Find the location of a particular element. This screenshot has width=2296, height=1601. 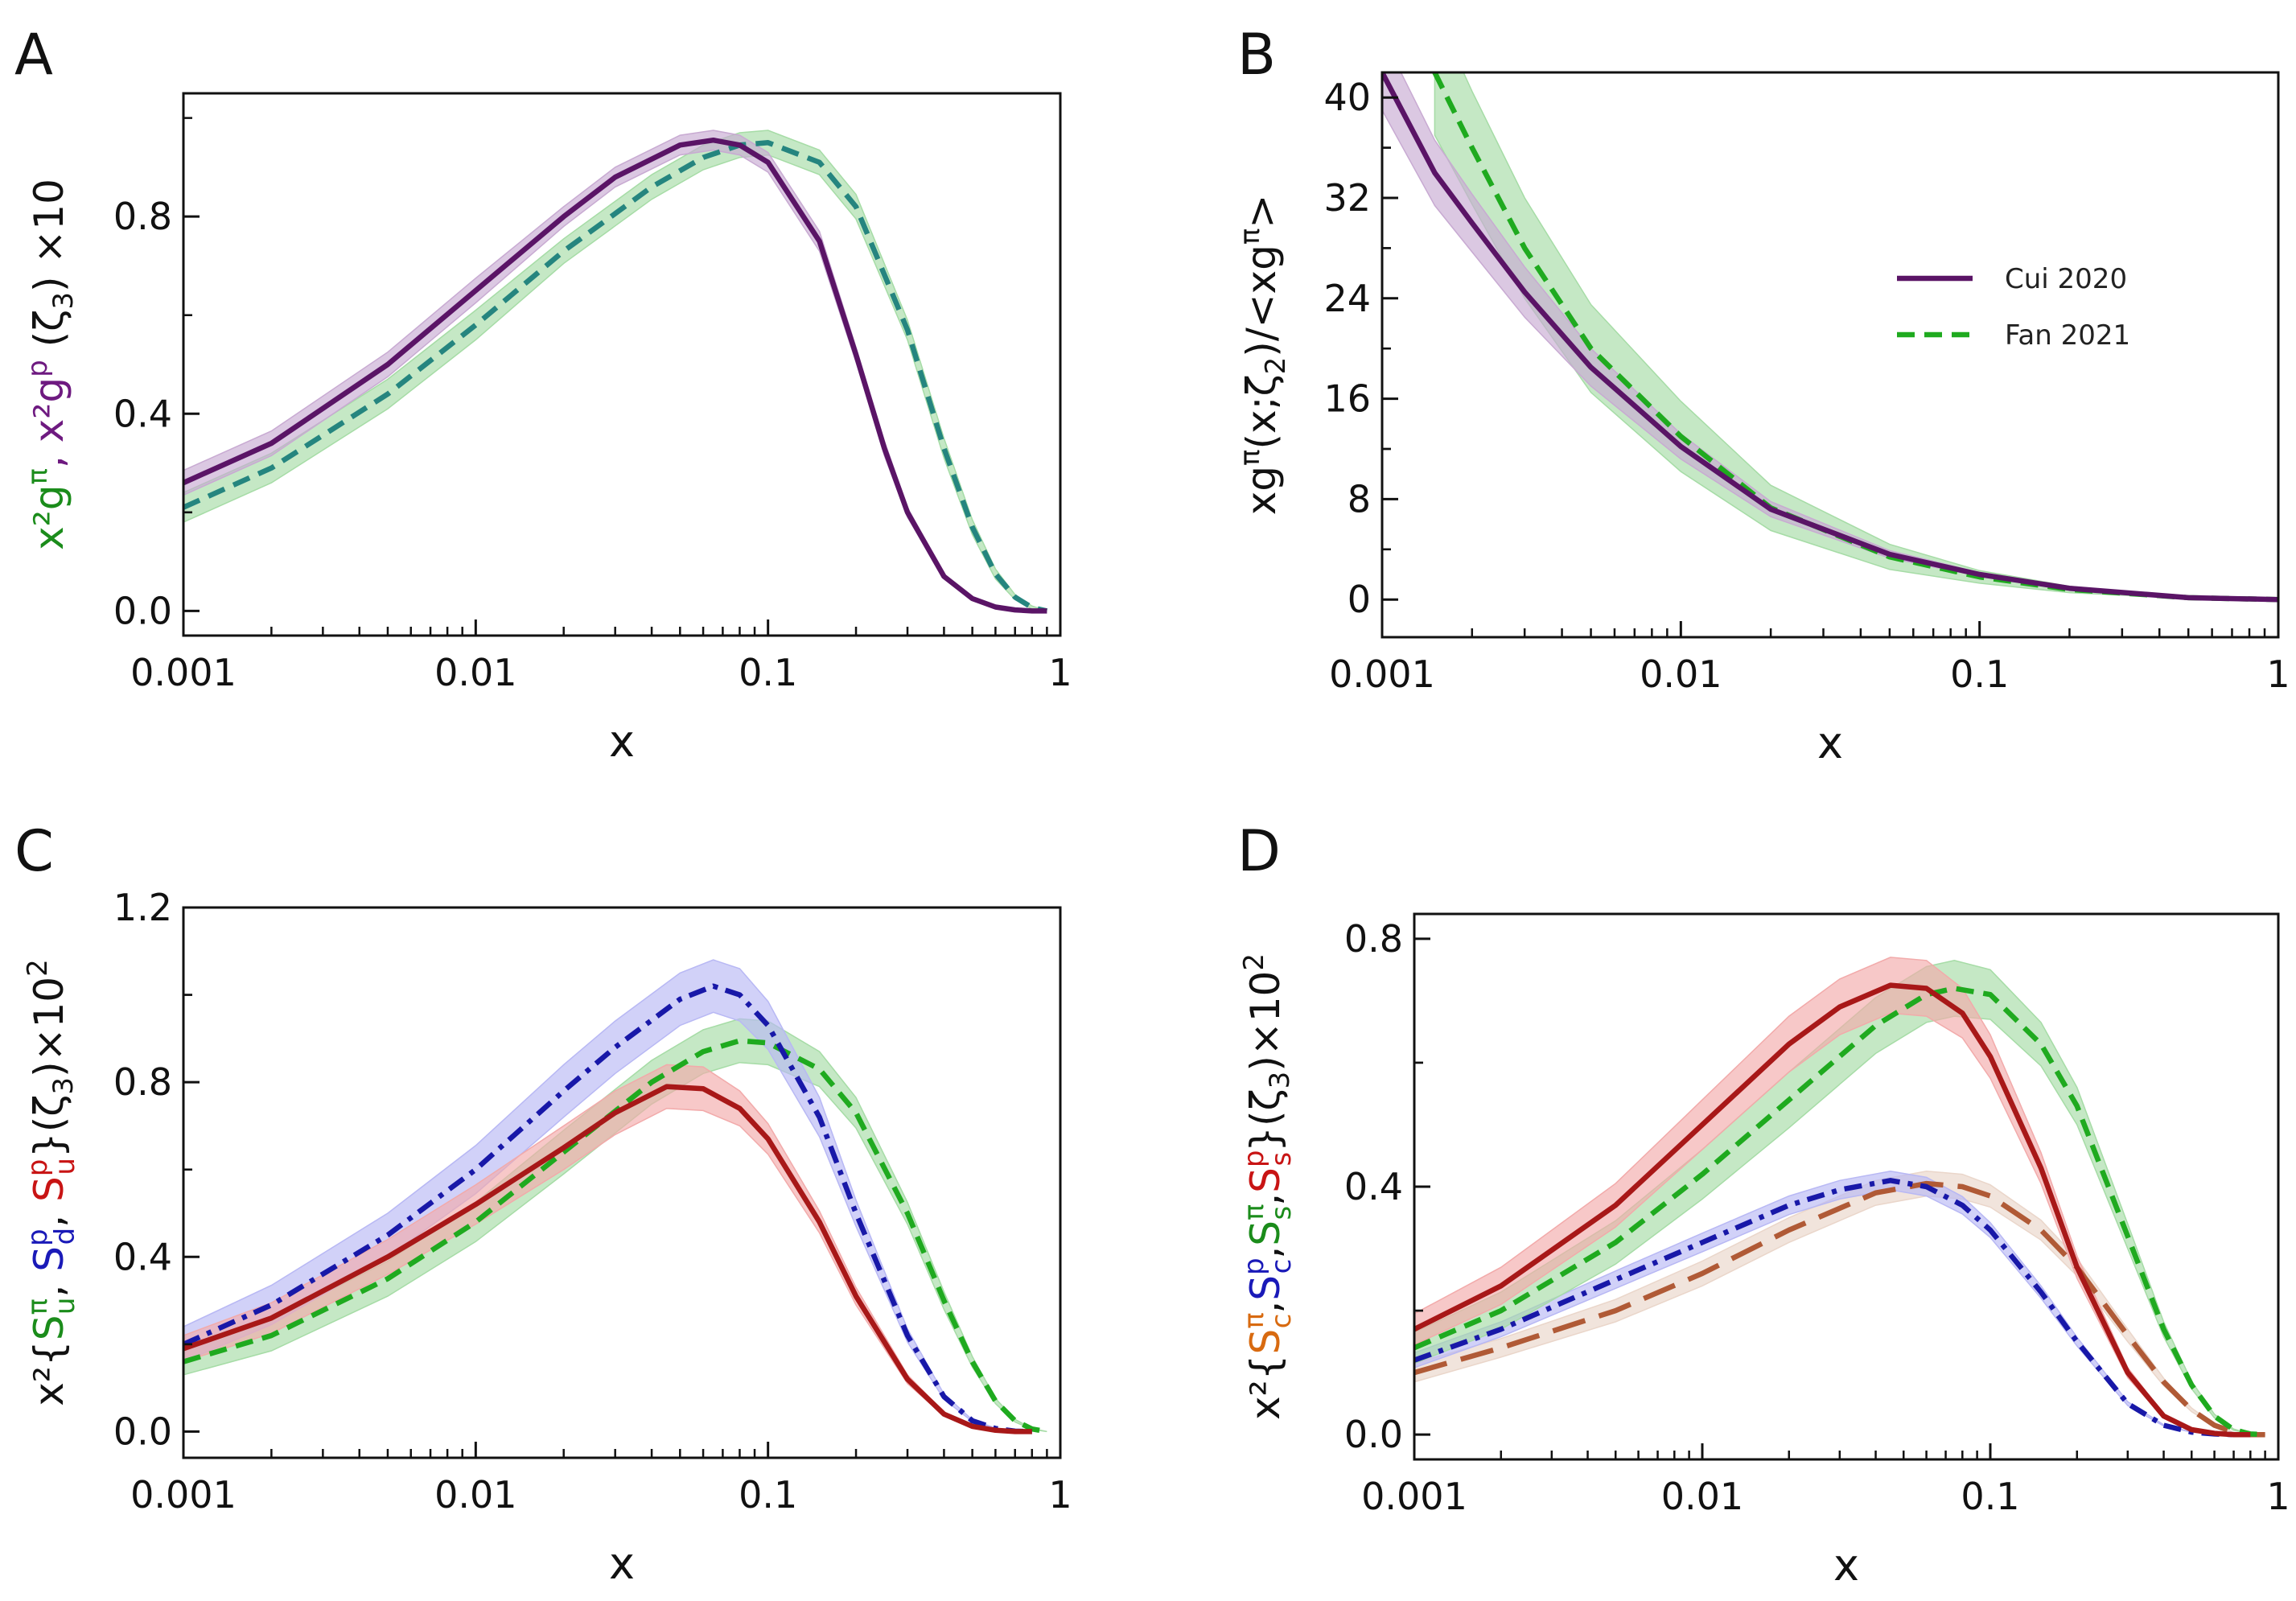

y-axis-label-part-b-1: (x;ζ is located at coordinates (1261, 411).